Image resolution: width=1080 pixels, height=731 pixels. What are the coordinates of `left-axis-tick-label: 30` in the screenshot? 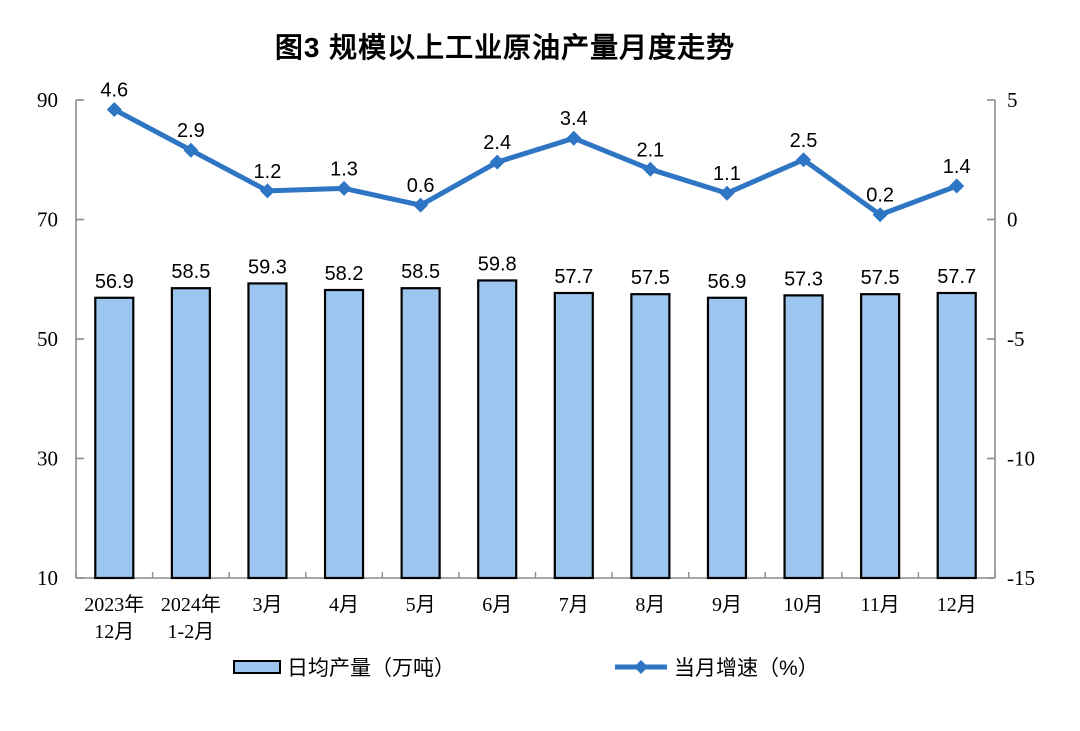 It's located at (47, 459).